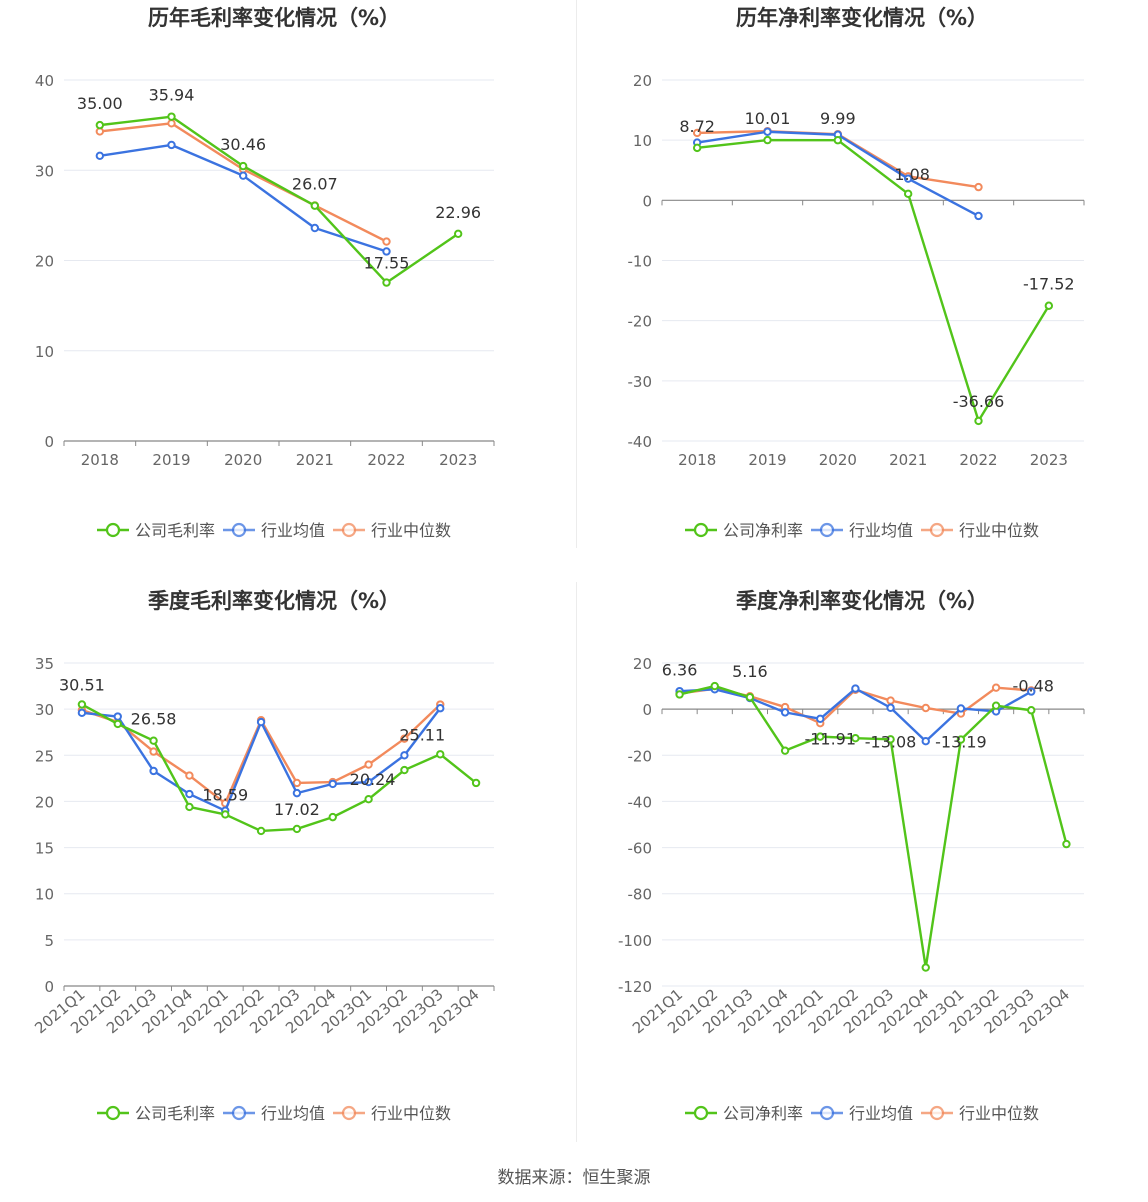 The width and height of the screenshot is (1148, 1202). What do you see at coordinates (154, 719) in the screenshot?
I see `data-label: 26.58` at bounding box center [154, 719].